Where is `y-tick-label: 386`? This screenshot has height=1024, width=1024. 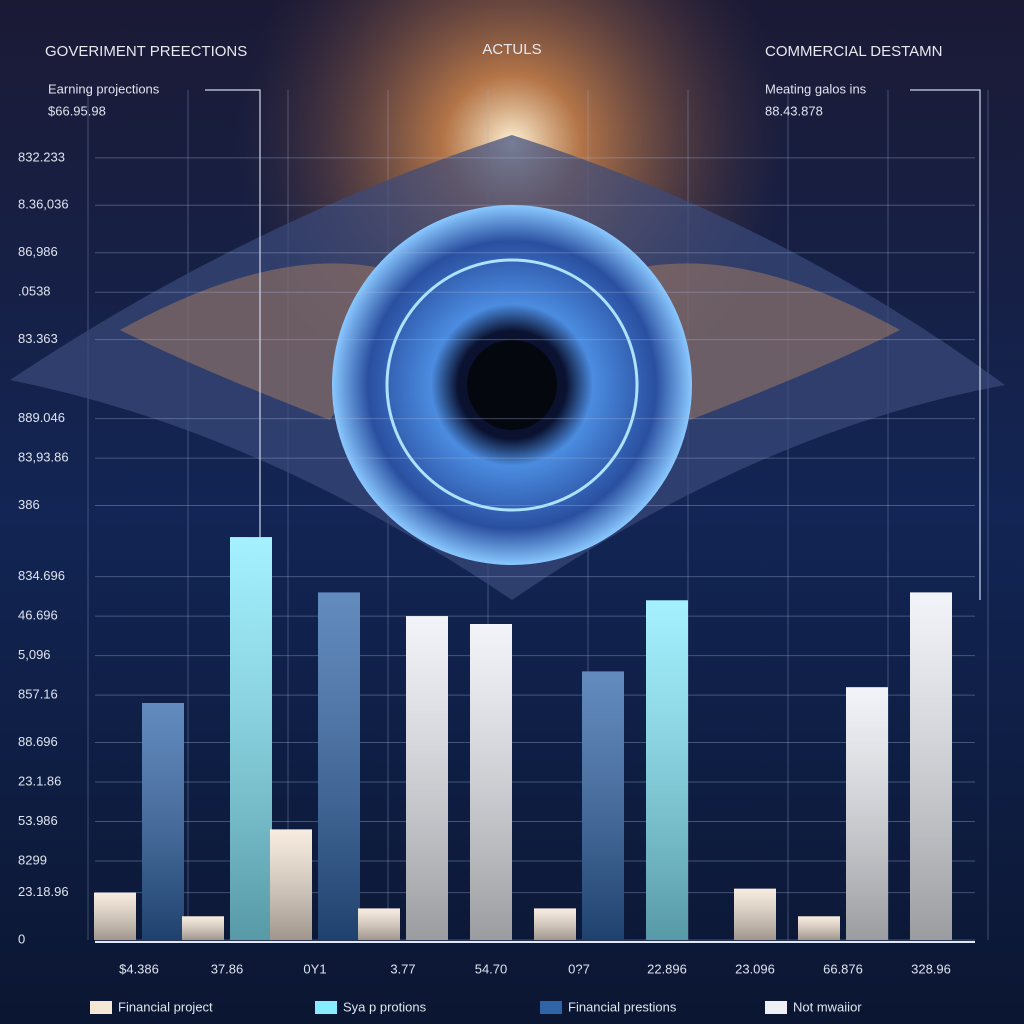 y-tick-label: 386 is located at coordinates (29, 504).